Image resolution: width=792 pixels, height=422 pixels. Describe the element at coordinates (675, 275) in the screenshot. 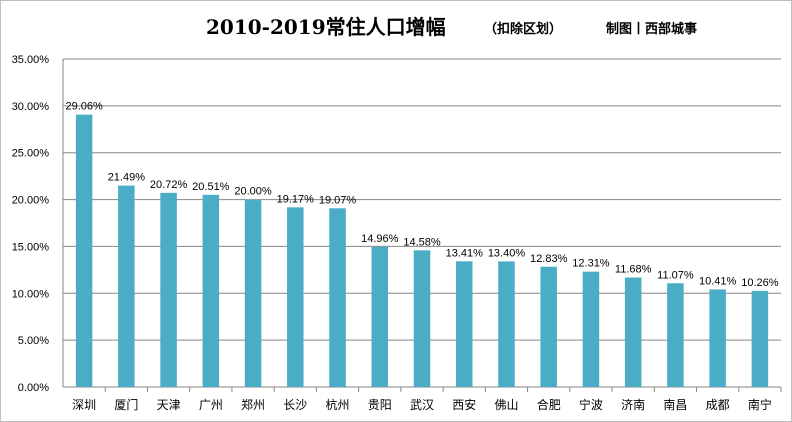

I see `data-label: 11.07%` at that location.